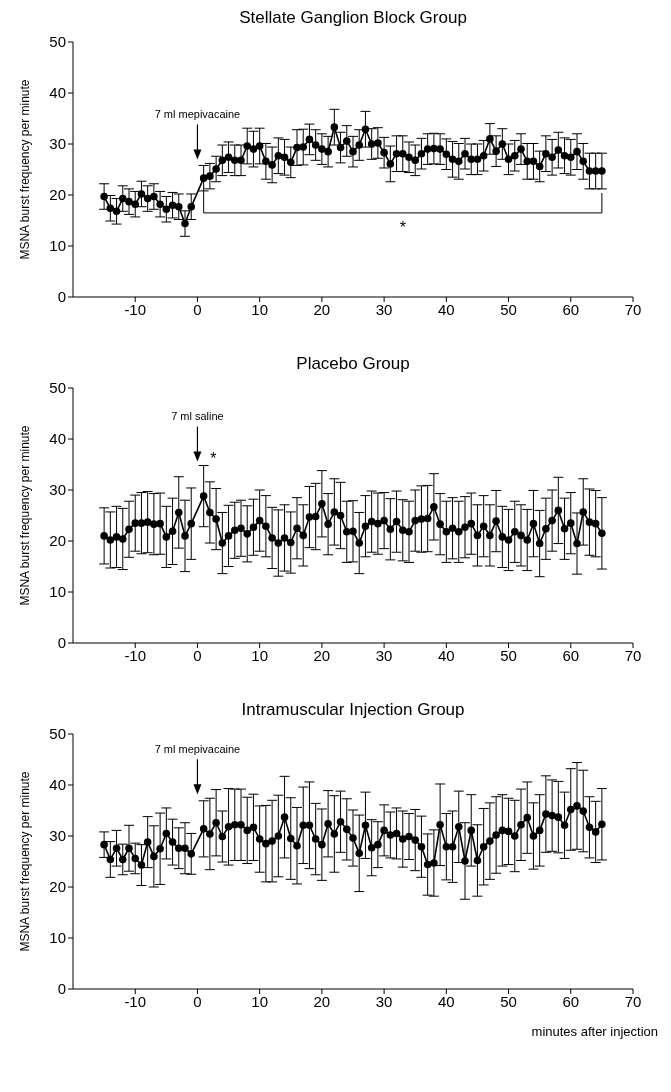  Describe the element at coordinates (197, 416) in the screenshot. I see `annotation: 7 ml saline` at that location.